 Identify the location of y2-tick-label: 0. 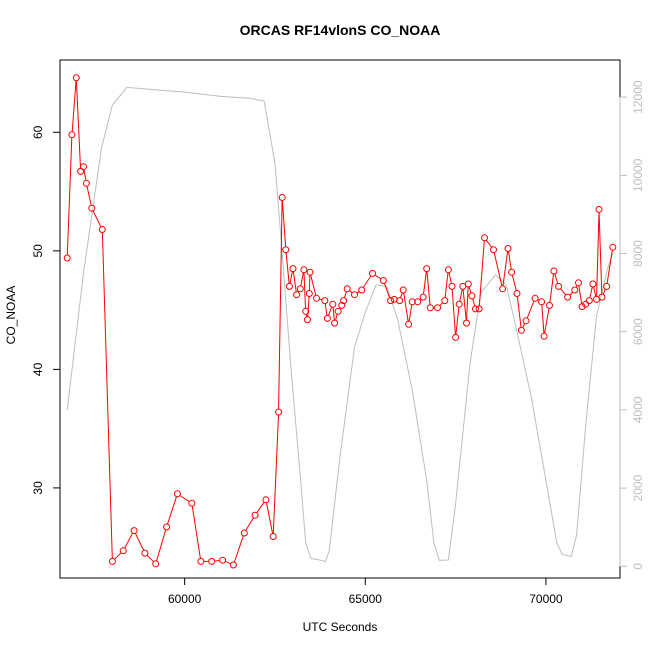
(638, 566).